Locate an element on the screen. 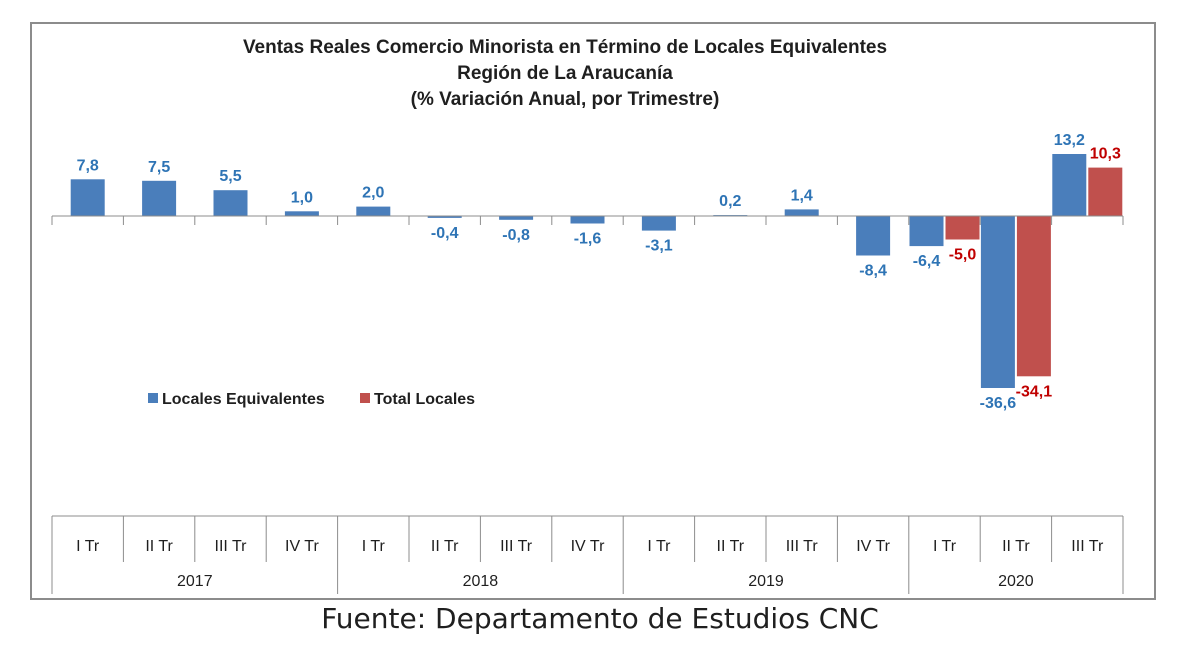 This screenshot has width=1200, height=659. category-tick-label-5: II Tr is located at coordinates (445, 546).